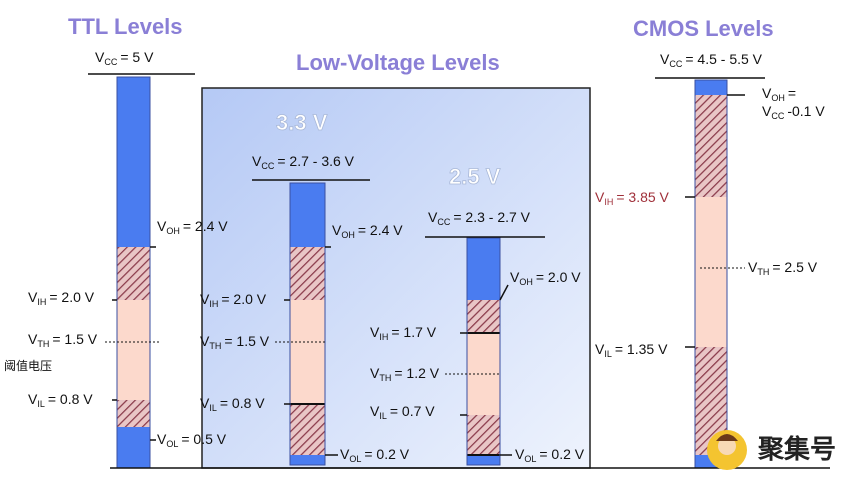 This screenshot has width=850, height=478. I want to click on label-value: = 2.3 - 2.7 V, so click(491, 217).